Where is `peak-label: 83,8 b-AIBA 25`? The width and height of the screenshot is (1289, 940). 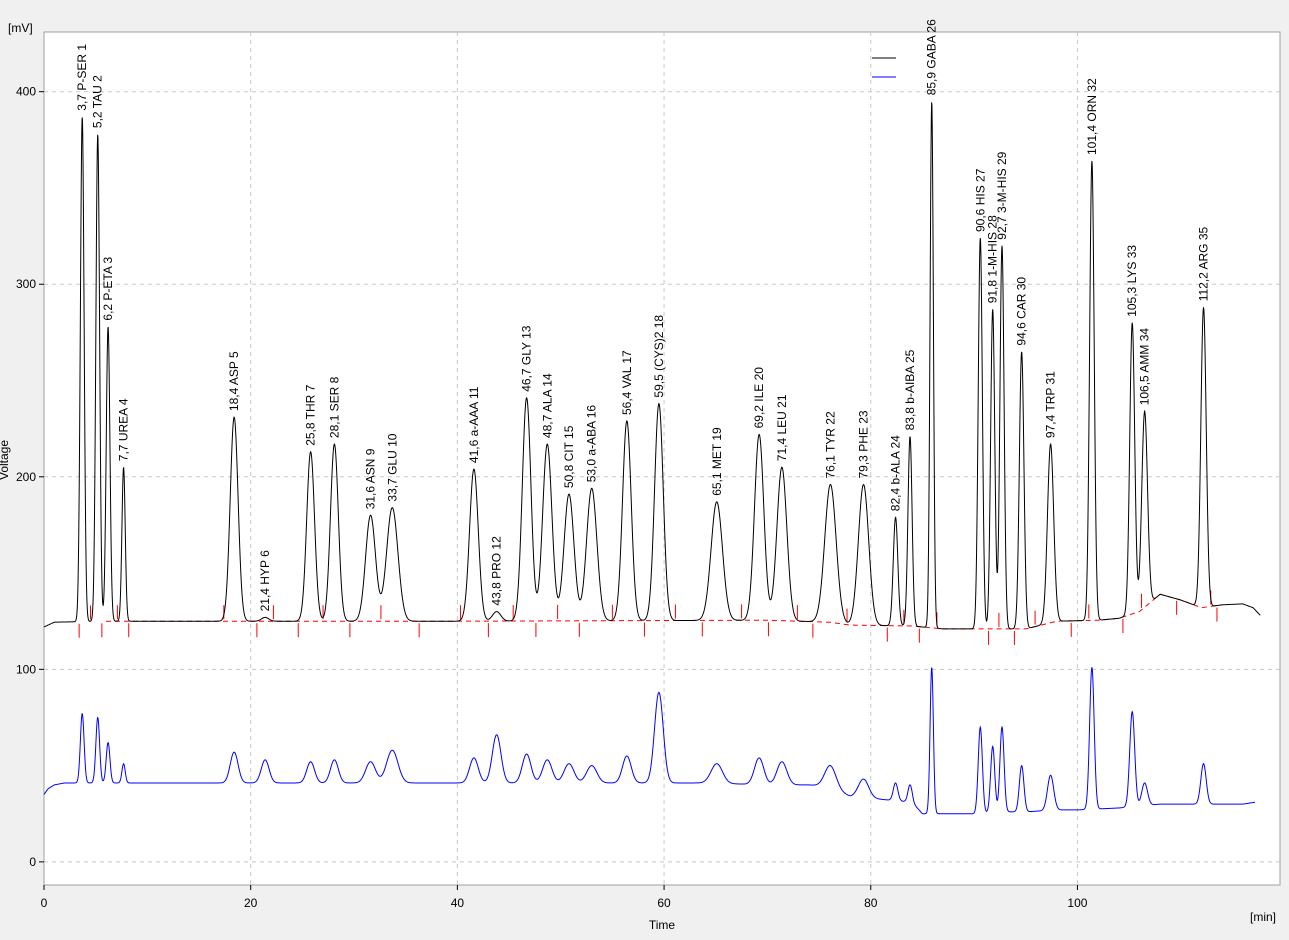 peak-label: 83,8 b-AIBA 25 is located at coordinates (910, 389).